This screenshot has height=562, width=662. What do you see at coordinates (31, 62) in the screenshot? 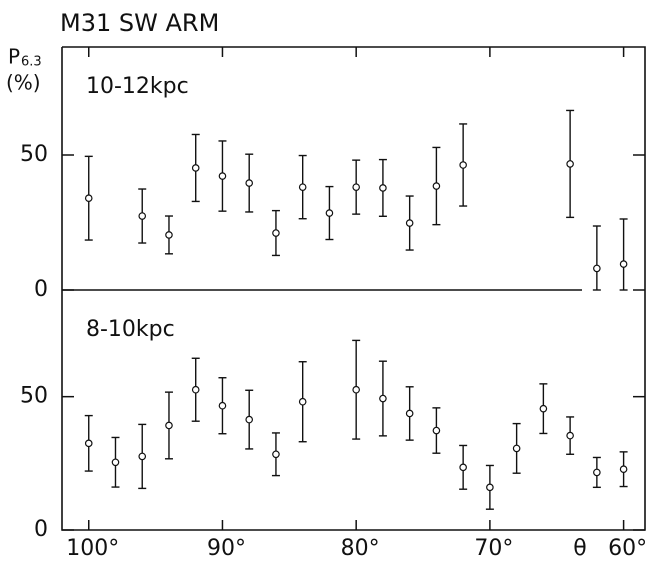
I see `y-label-subscript: 6.3` at bounding box center [31, 62].